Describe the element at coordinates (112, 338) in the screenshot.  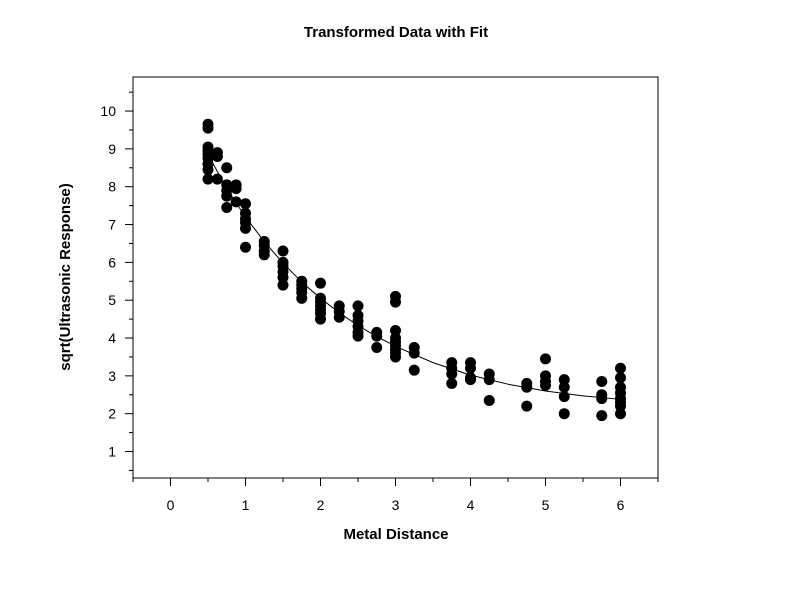
I see `y-tick-label: 4` at that location.